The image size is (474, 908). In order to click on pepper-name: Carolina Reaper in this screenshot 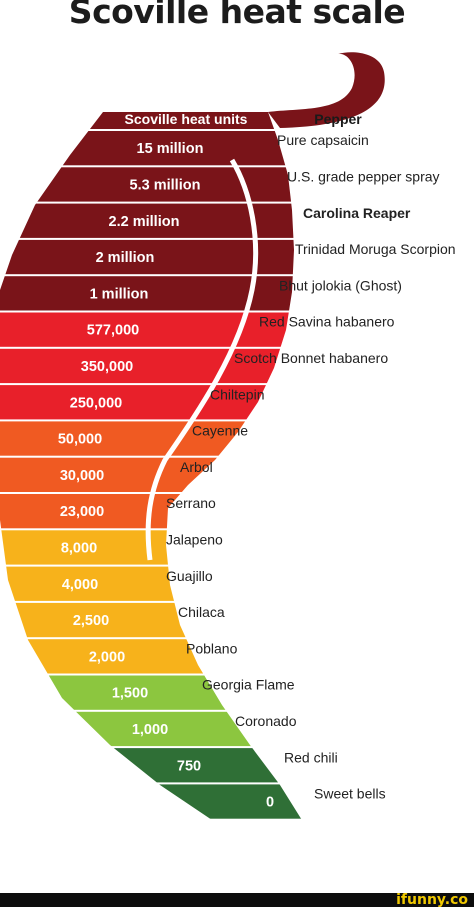, I will do `click(357, 213)`.